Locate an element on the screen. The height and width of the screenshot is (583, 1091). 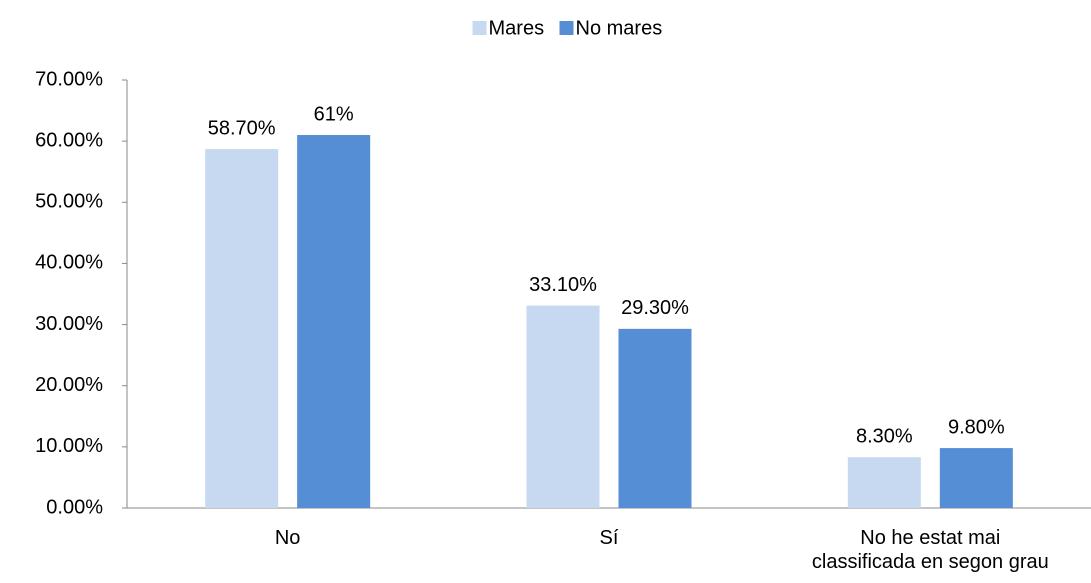
y-tick-label: 20.00% is located at coordinates (69, 385).